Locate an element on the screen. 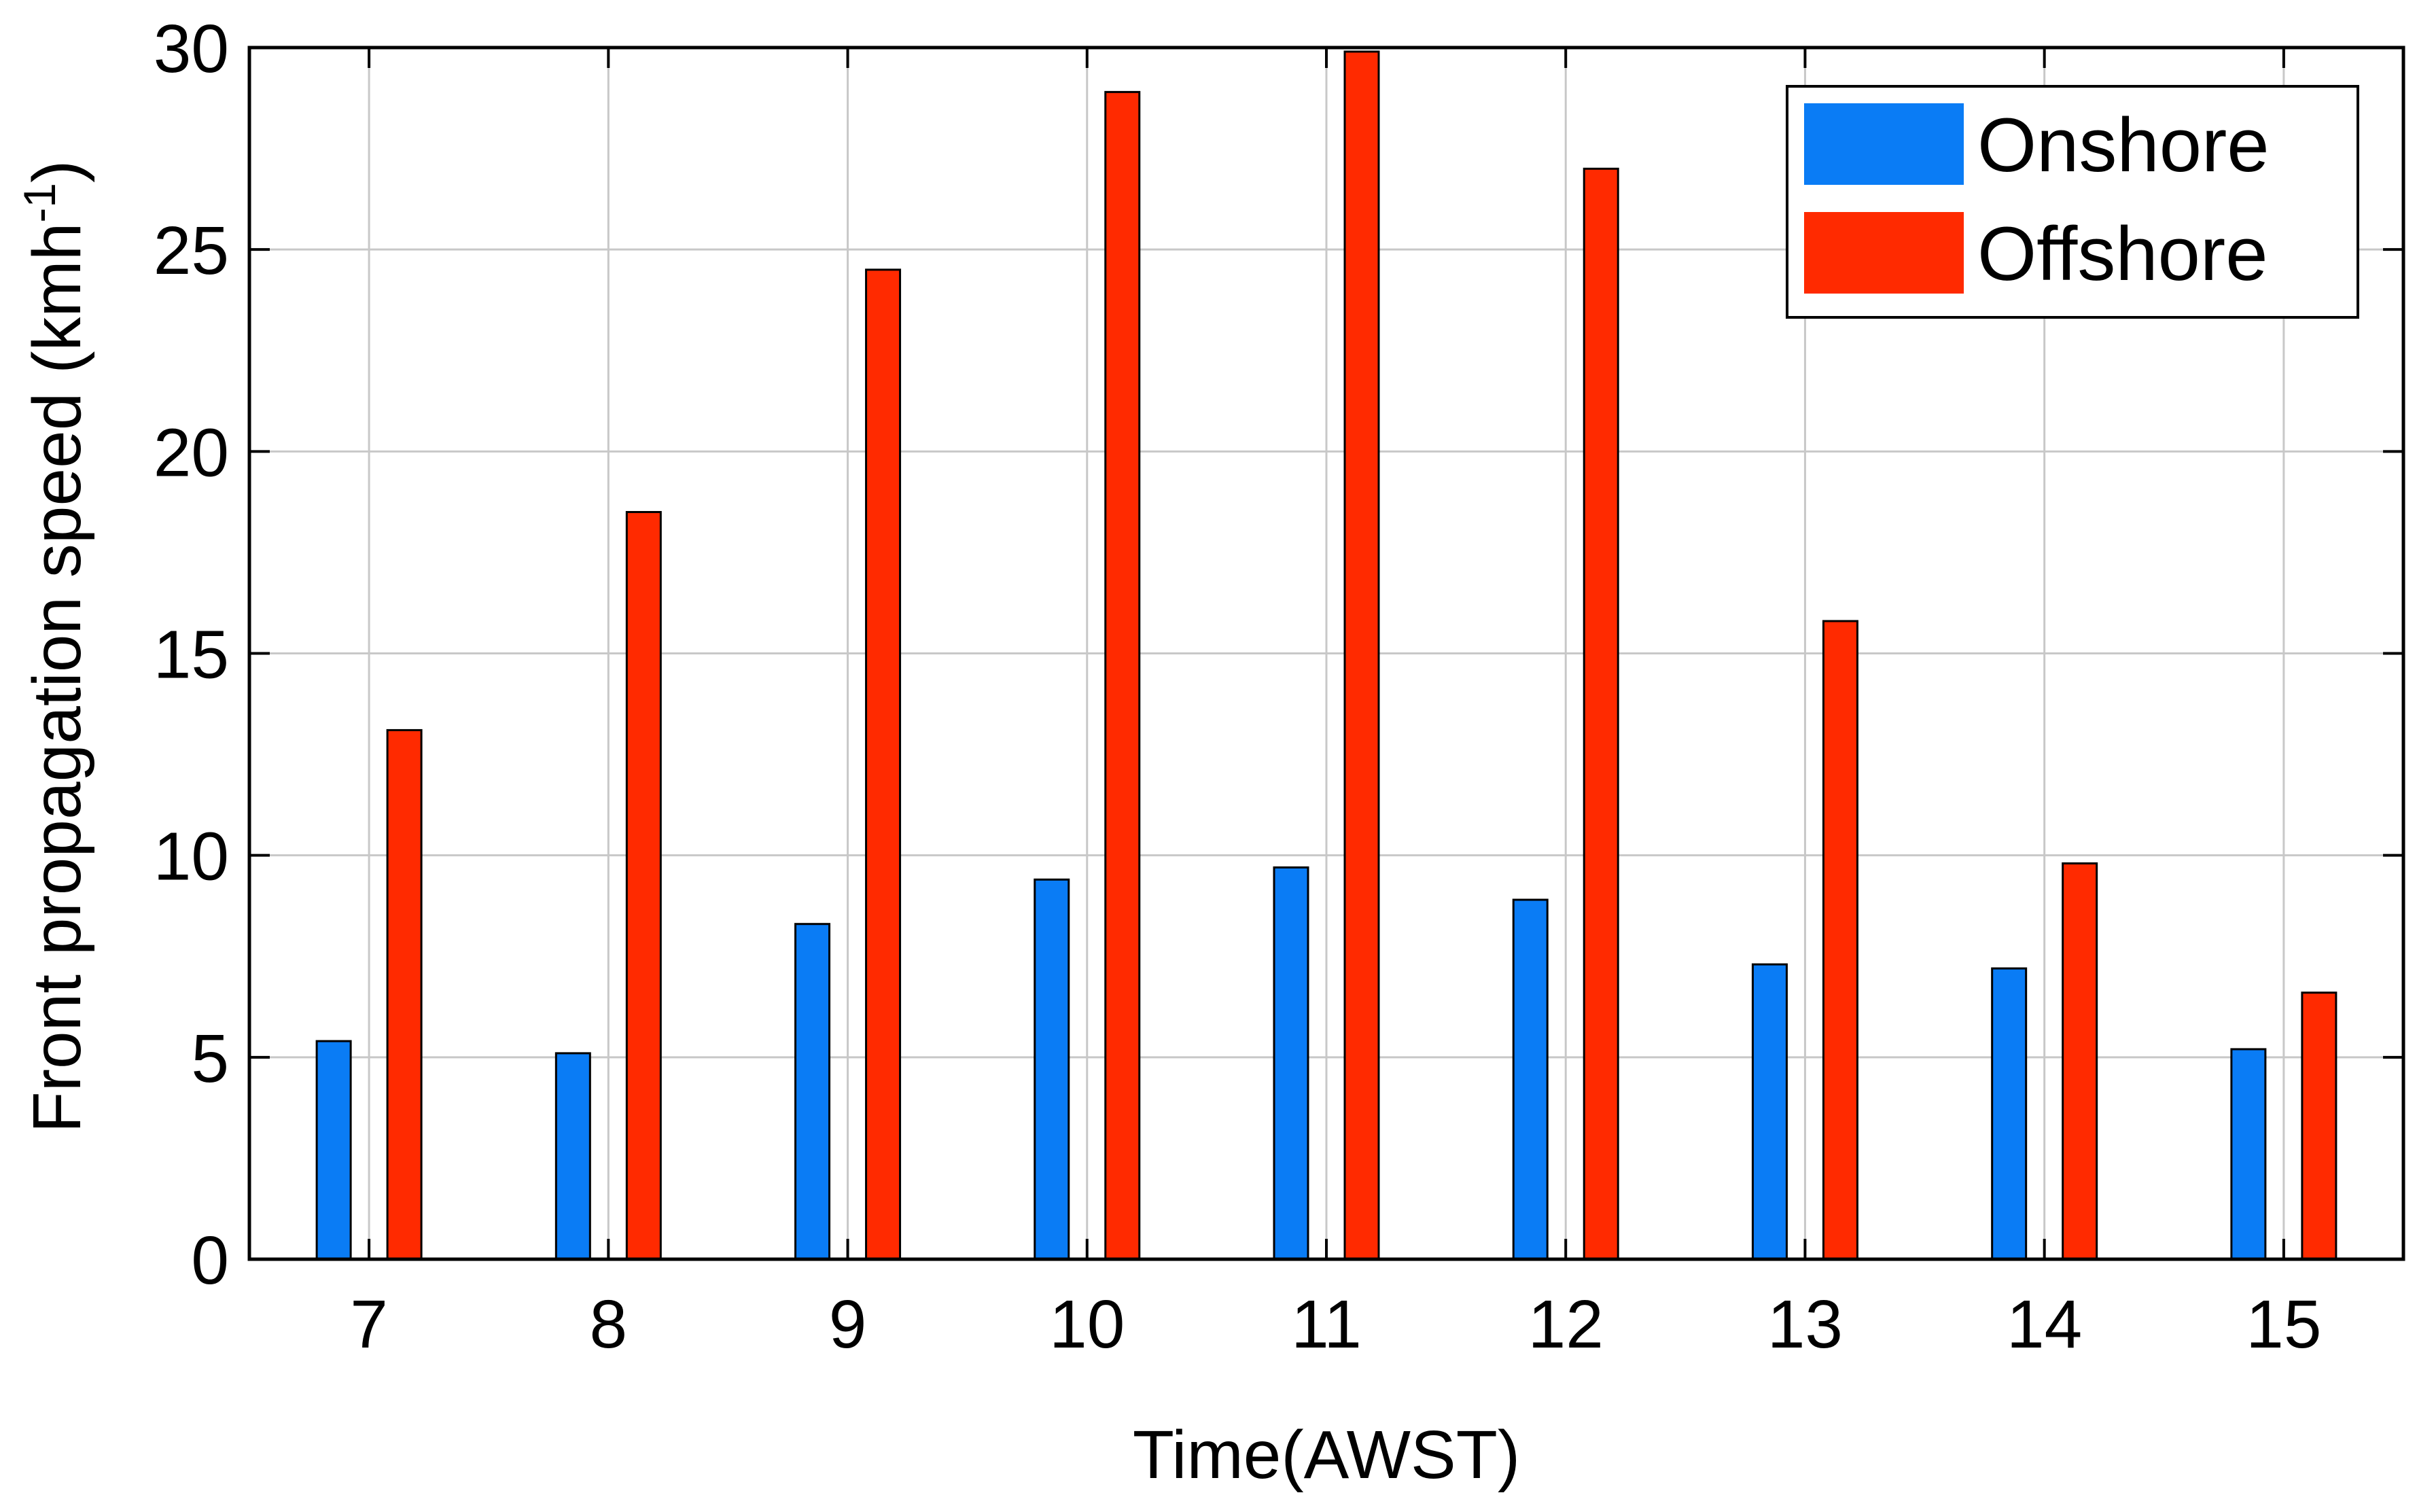 This screenshot has height=1512, width=2417. y-axis-label-superscript: -1 is located at coordinates (39, 203).